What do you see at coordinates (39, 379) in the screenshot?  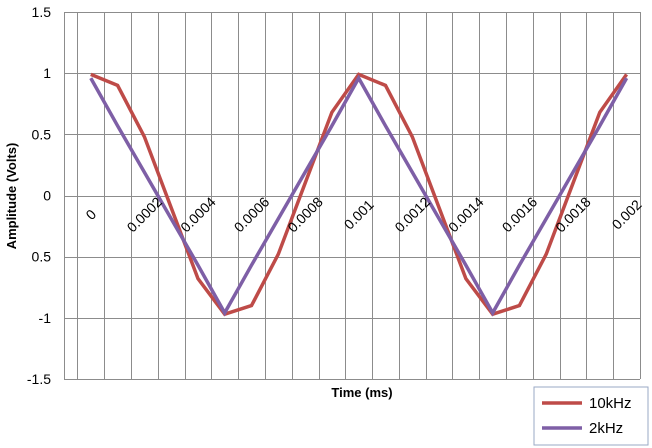 I see `y-tick-label: -1.5` at bounding box center [39, 379].